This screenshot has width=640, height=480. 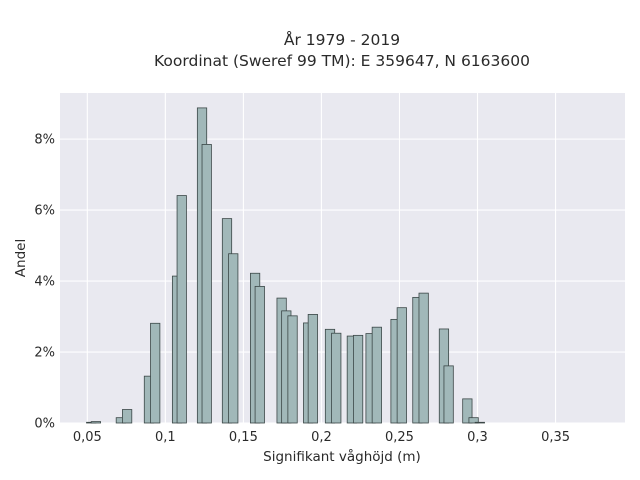 What do you see at coordinates (243, 437) in the screenshot?
I see `x-tick-label: 0,15` at bounding box center [243, 437].